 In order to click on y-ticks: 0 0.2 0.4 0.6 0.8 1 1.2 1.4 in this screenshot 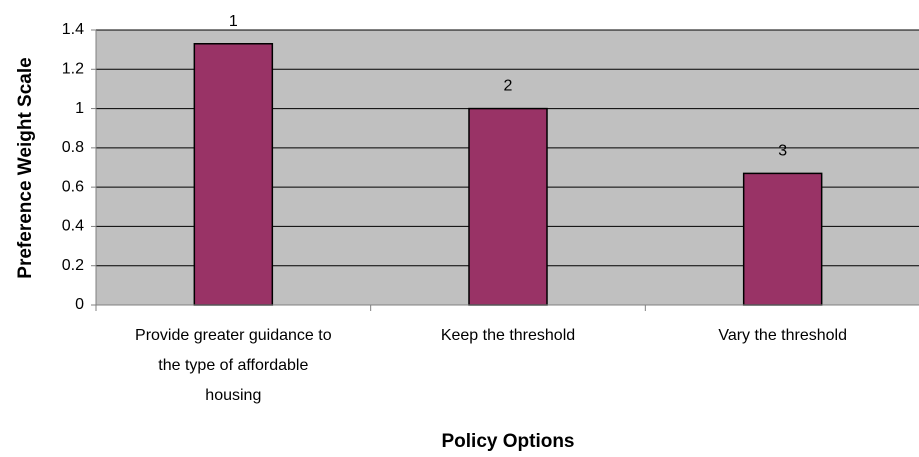, I will do `click(79, 167)`.